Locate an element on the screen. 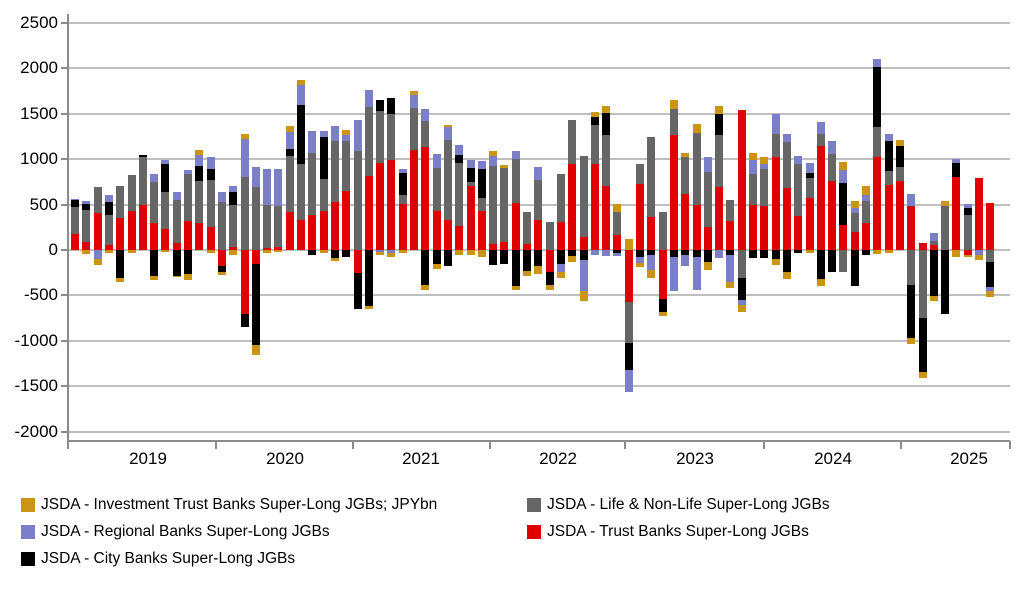 Image resolution: width=1022 pixels, height=597 pixels. bar-segment-2021-04-inv_trust is located at coordinates (391, 255).